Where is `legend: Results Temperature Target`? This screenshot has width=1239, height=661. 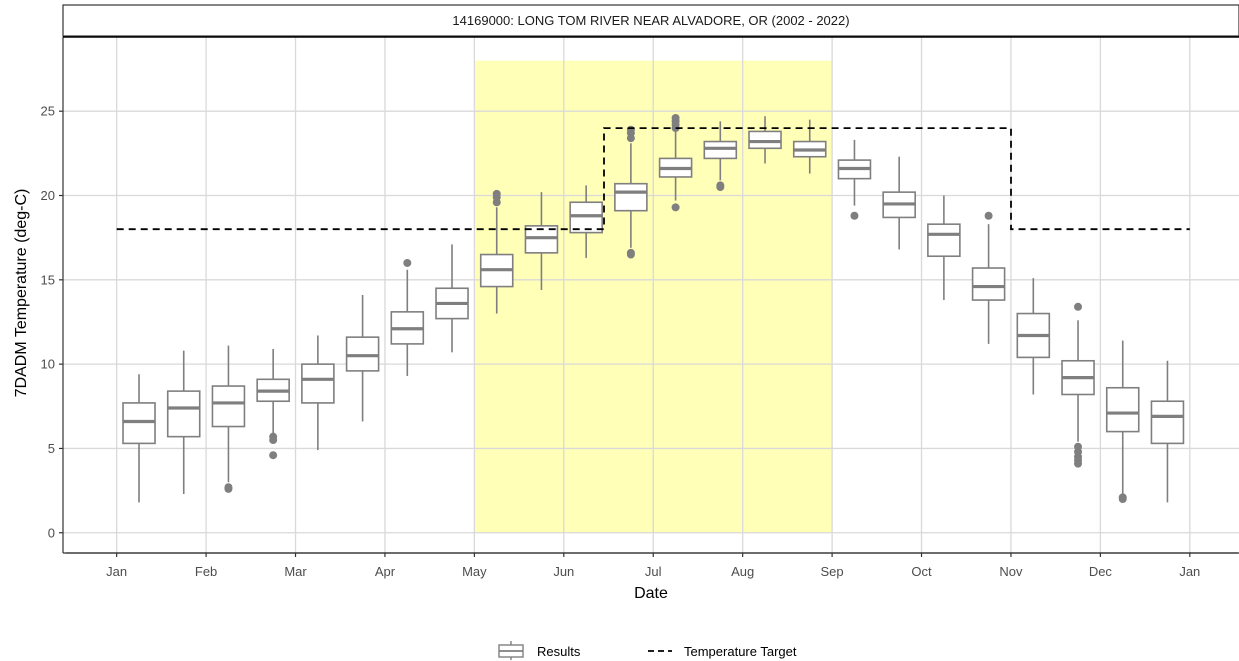
legend: Results Temperature Target is located at coordinates (647, 650).